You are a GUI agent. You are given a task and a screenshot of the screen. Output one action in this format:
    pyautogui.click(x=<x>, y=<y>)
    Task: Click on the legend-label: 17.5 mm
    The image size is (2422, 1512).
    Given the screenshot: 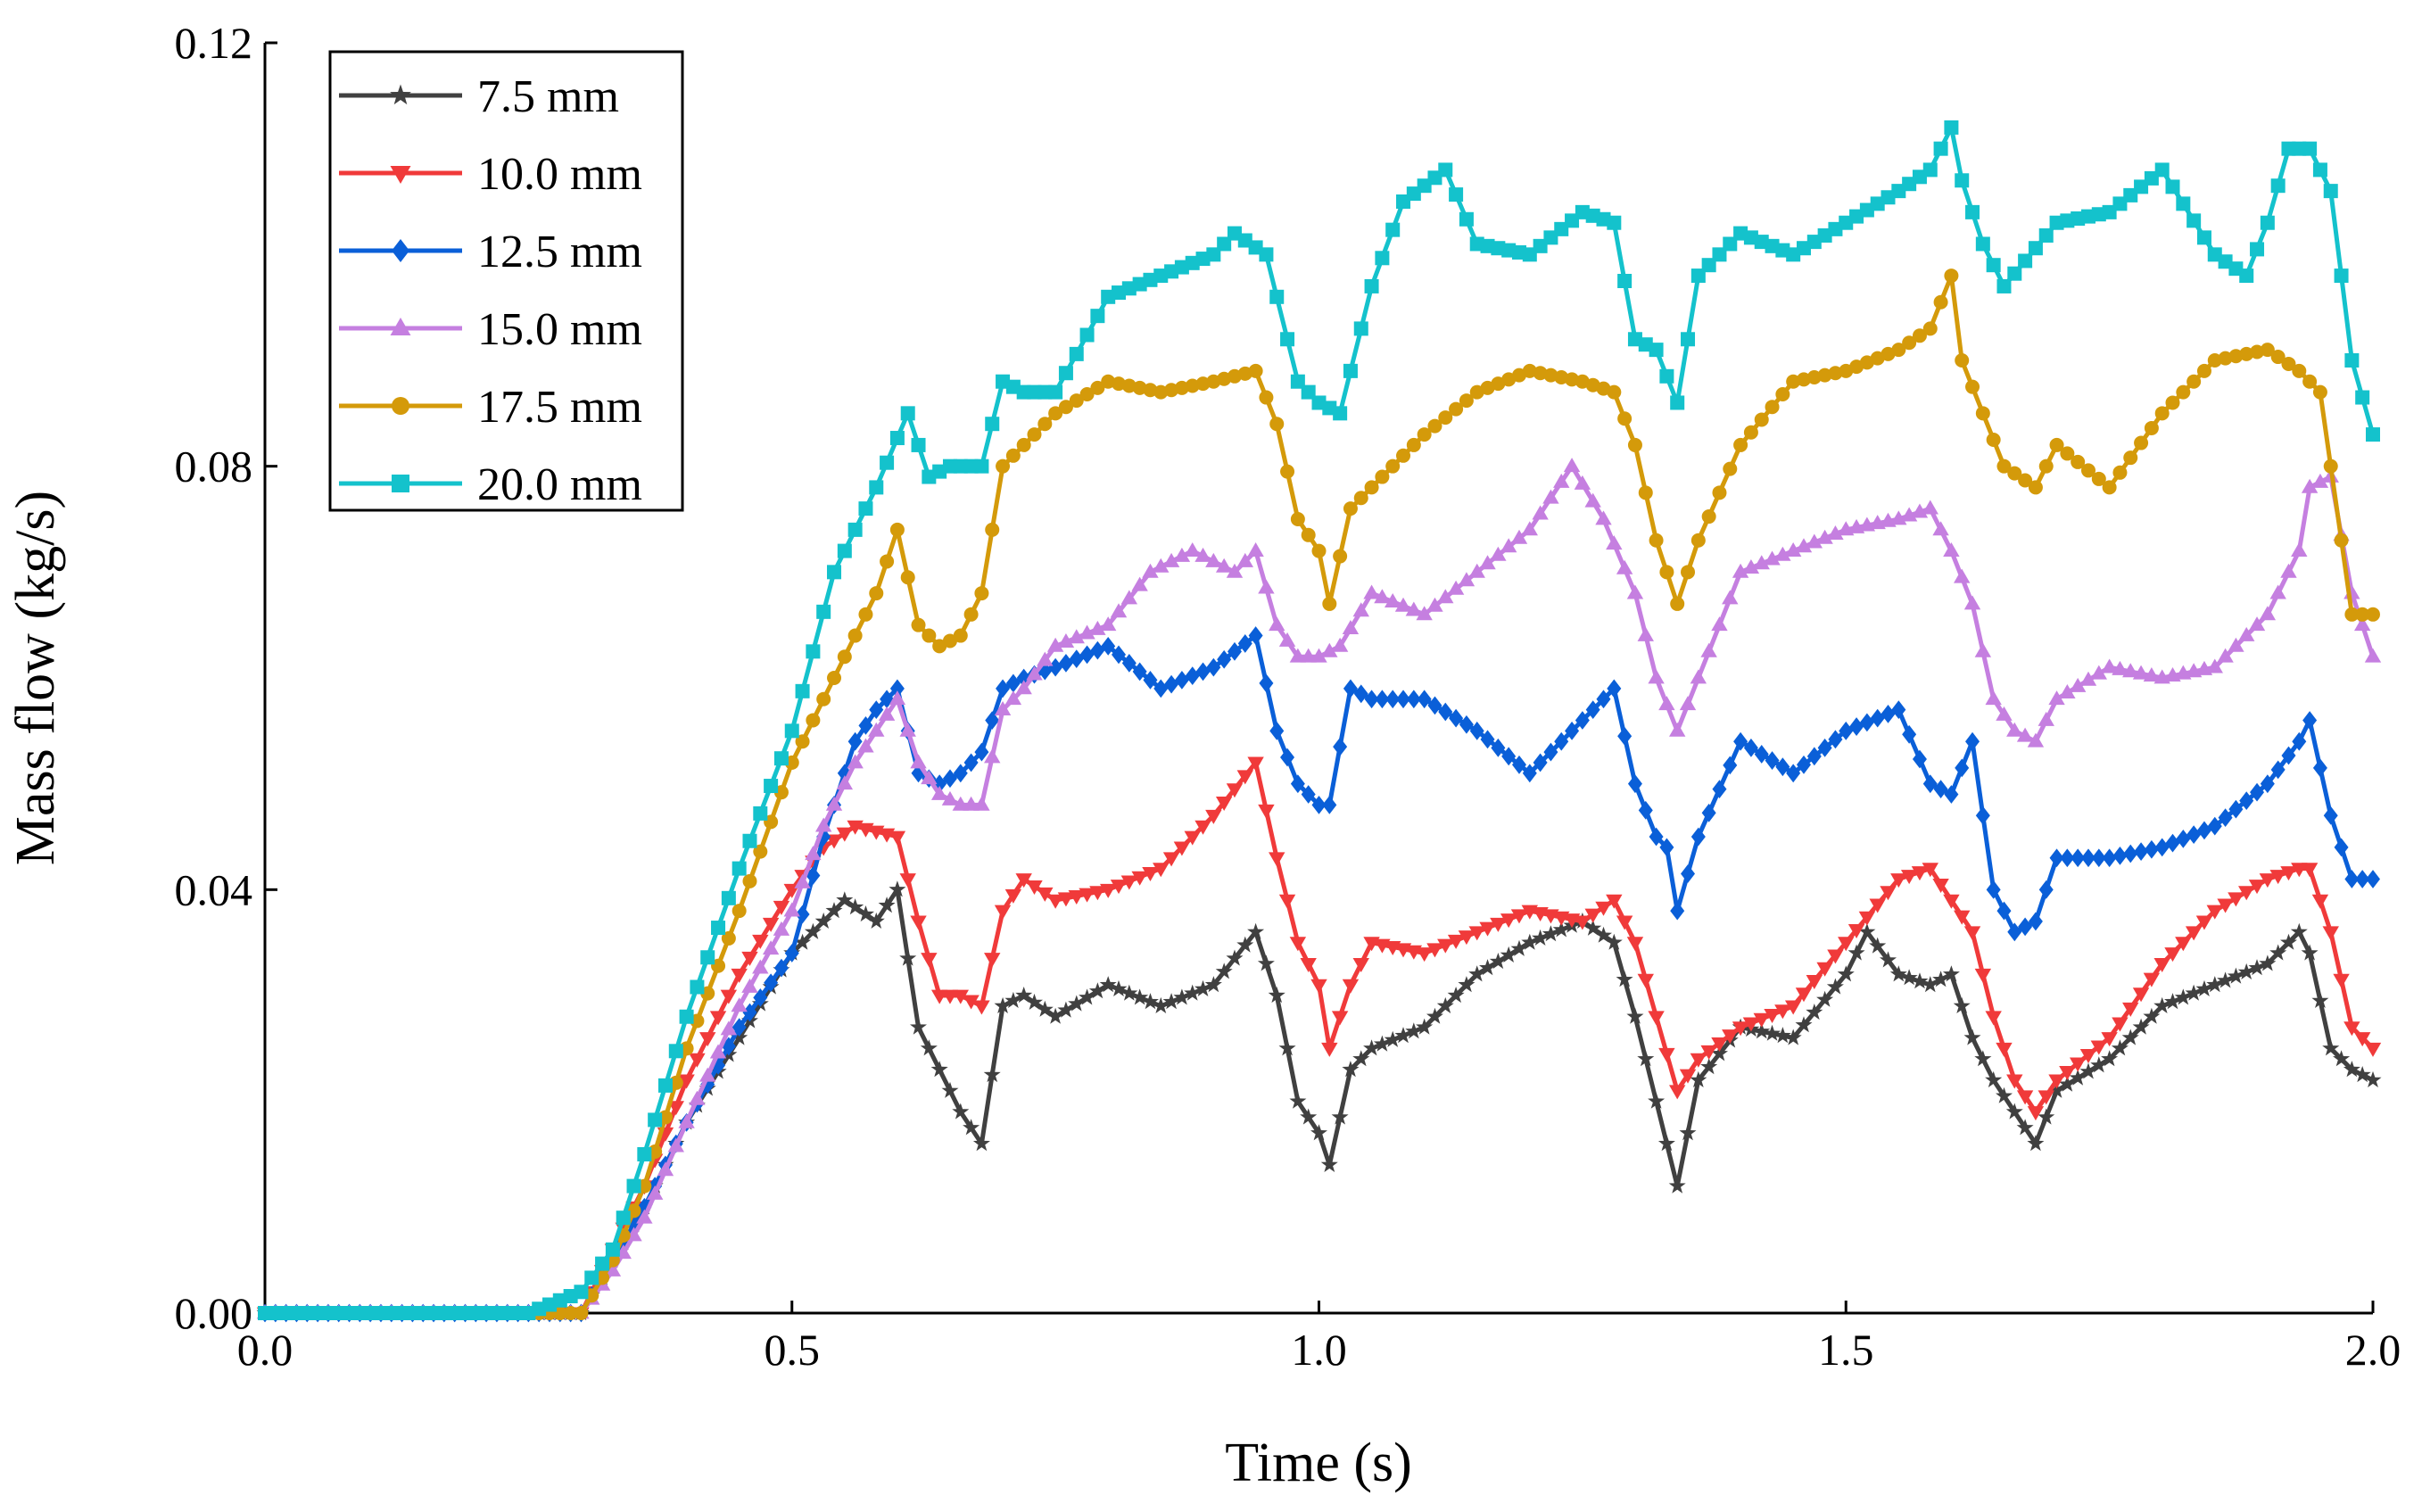 What is the action you would take?
    pyautogui.click(x=559, y=407)
    